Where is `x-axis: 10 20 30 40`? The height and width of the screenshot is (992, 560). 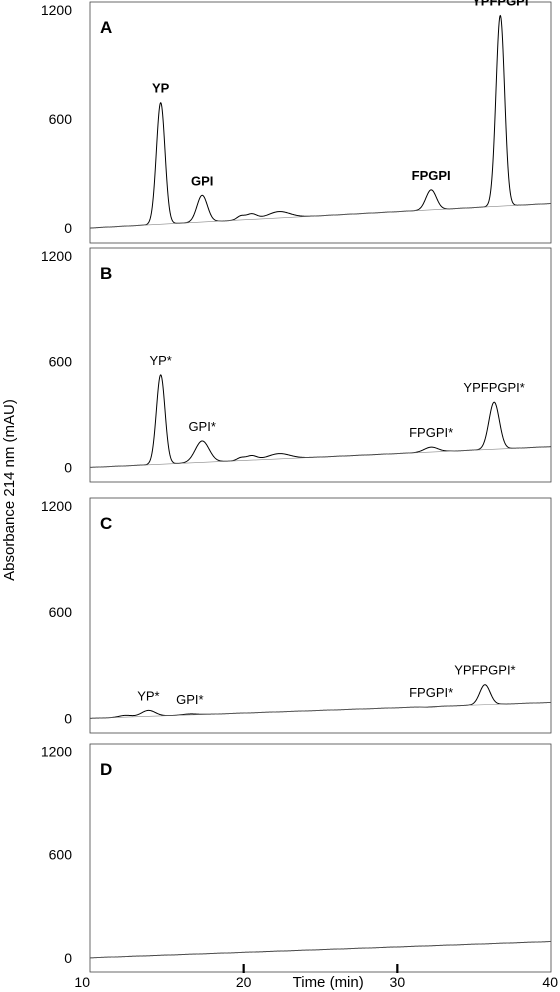
x-axis: 10 20 30 40 is located at coordinates (316, 977).